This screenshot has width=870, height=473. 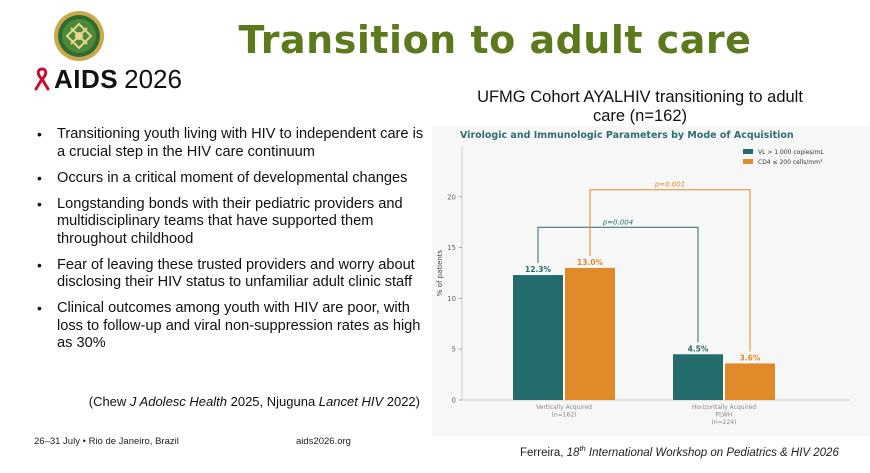 What do you see at coordinates (323, 441) in the screenshot?
I see `footer-website: aids2026.org` at bounding box center [323, 441].